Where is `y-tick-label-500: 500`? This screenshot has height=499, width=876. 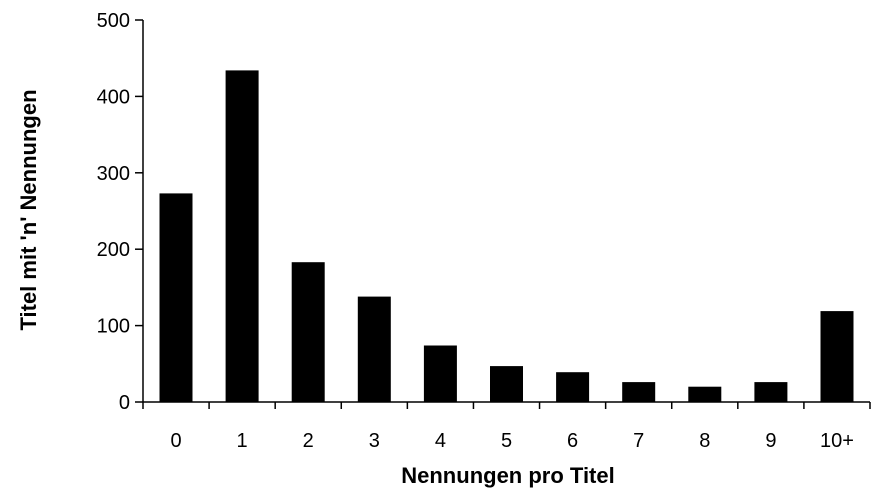
y-tick-label-500: 500 is located at coordinates (113, 21).